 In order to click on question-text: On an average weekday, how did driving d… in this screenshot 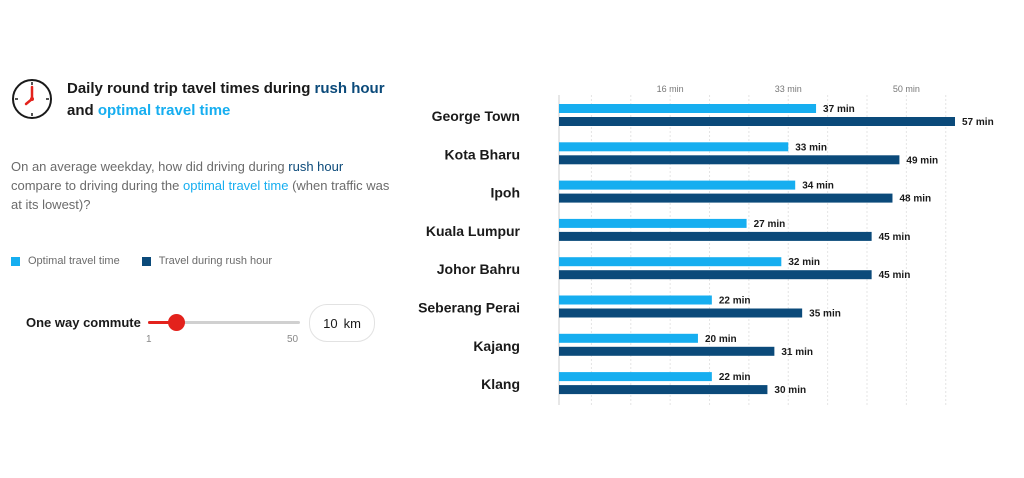, I will do `click(200, 185)`.